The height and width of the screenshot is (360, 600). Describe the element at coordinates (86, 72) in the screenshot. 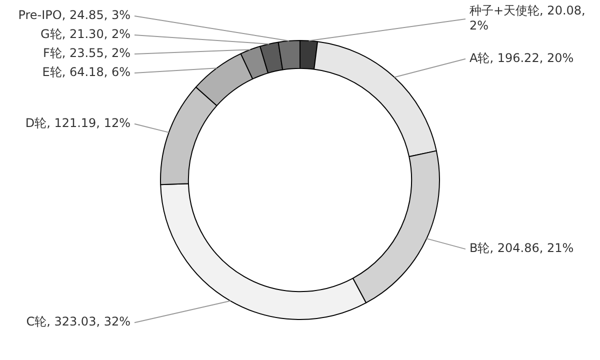

I see `slice-label: E轮, 64.18, 6%` at that location.